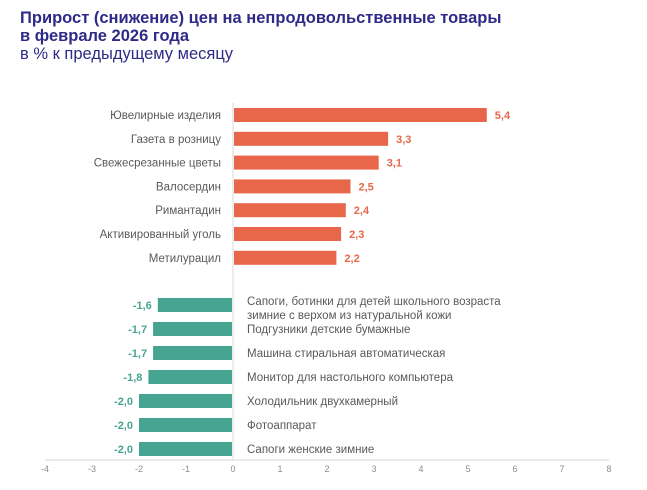  What do you see at coordinates (420, 469) in the screenshot?
I see `x-tick-label: 4` at bounding box center [420, 469].